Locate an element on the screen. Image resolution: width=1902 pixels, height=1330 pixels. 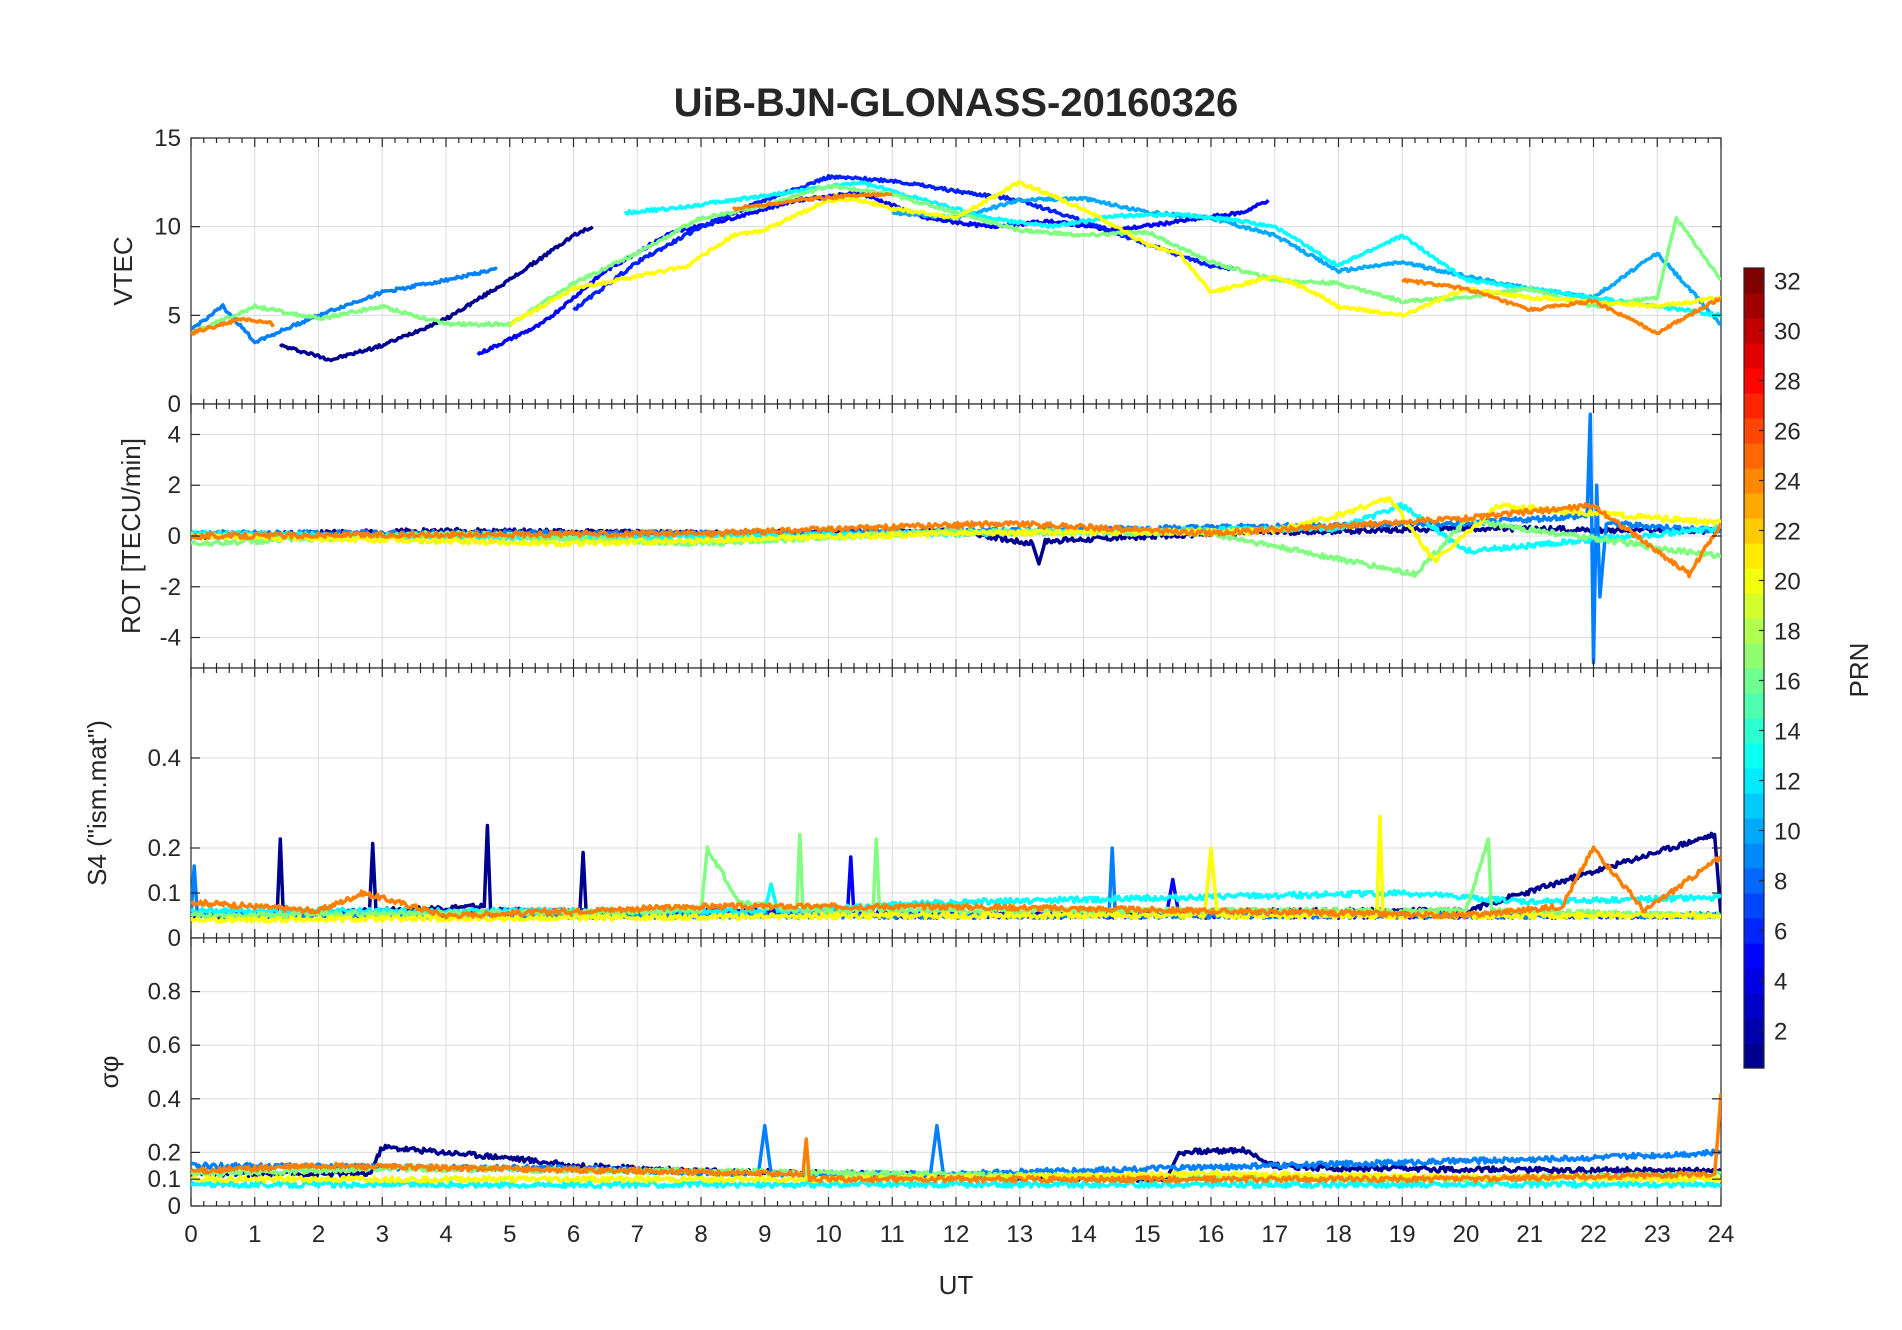
x-tick-label-3: 3 is located at coordinates (382, 1234).